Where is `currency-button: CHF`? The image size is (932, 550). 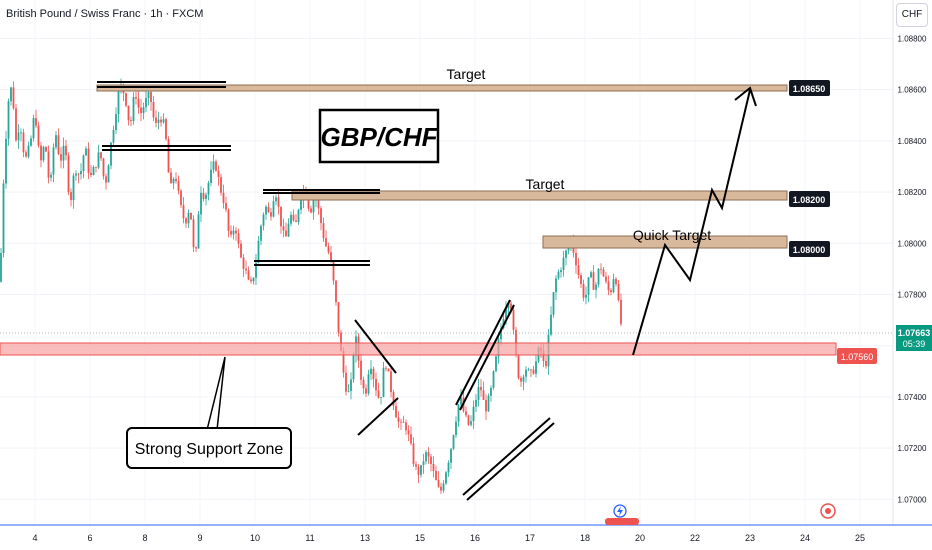 currency-button: CHF is located at coordinates (912, 15).